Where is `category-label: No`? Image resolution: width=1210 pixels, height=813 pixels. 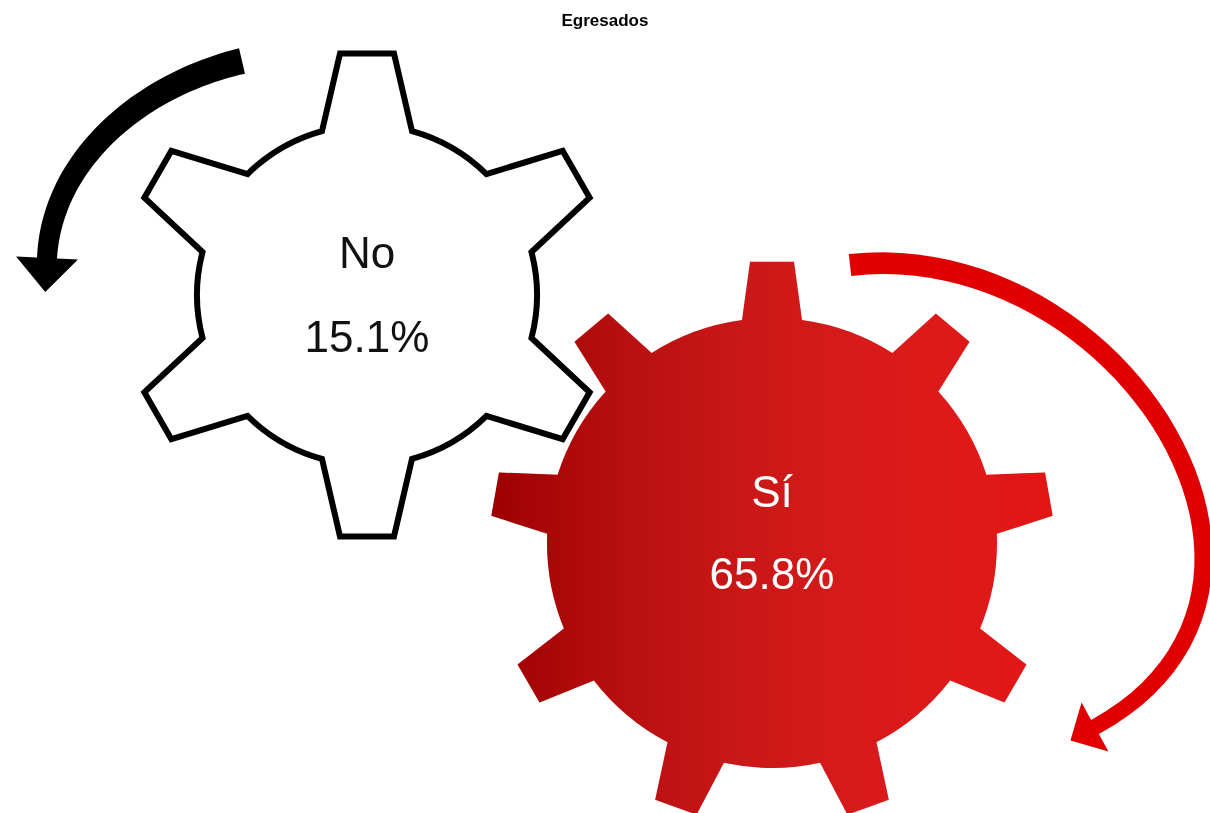
category-label: No is located at coordinates (367, 252).